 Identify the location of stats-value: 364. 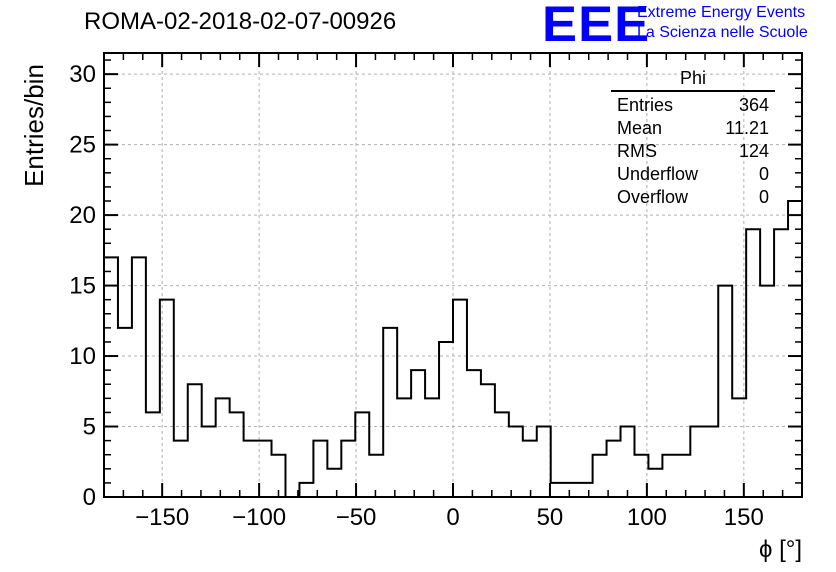
(753, 105).